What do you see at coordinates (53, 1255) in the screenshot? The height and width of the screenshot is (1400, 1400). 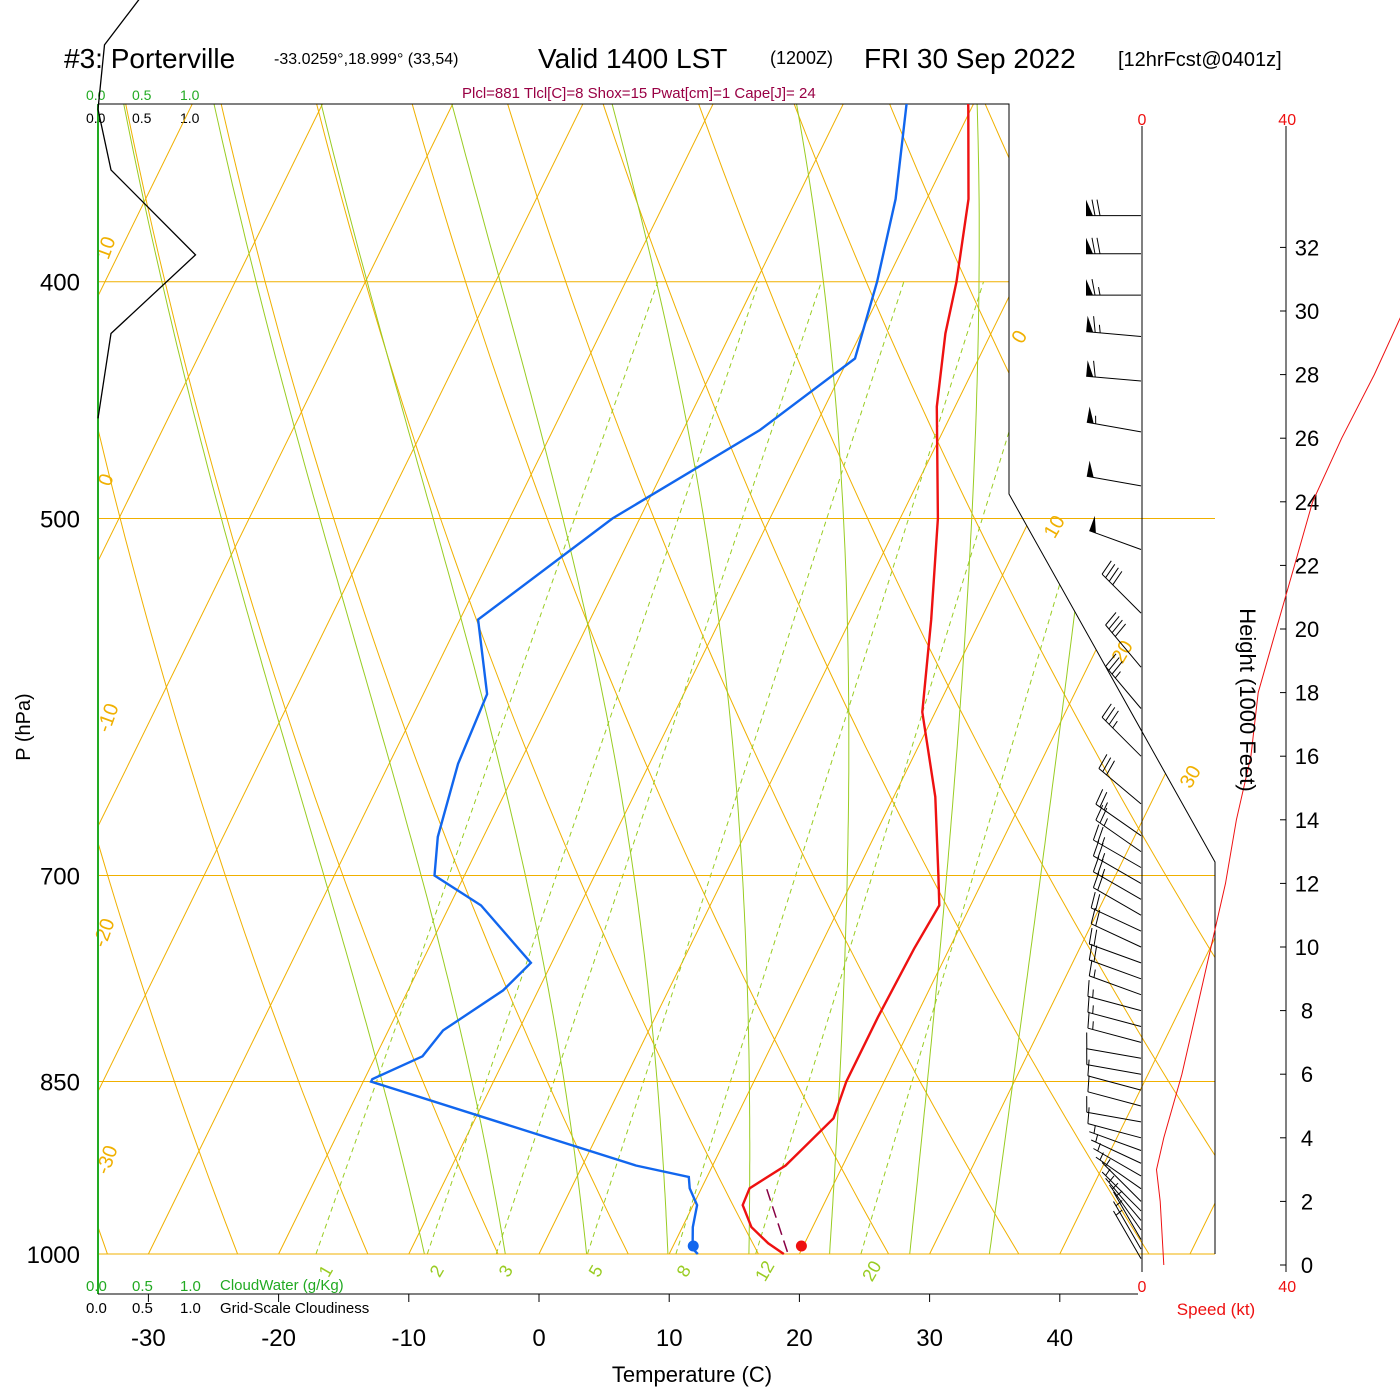 I see `pressure-tick-label: 1000` at bounding box center [53, 1255].